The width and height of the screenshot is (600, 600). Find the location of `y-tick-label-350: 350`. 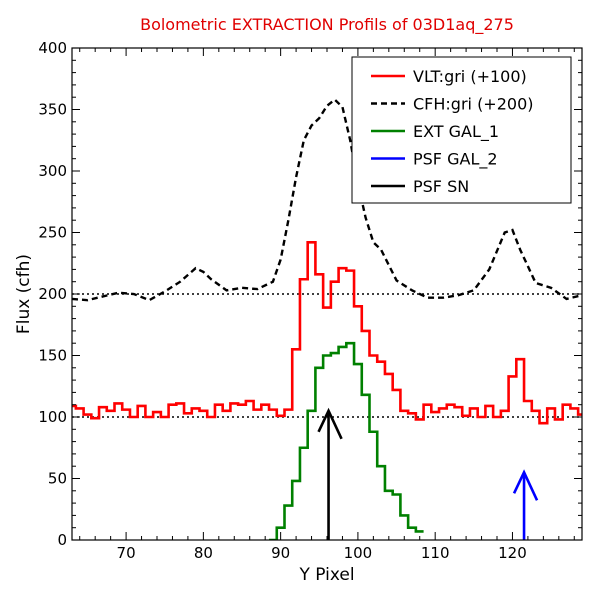

y-tick-label-350: 350 is located at coordinates (52, 110).